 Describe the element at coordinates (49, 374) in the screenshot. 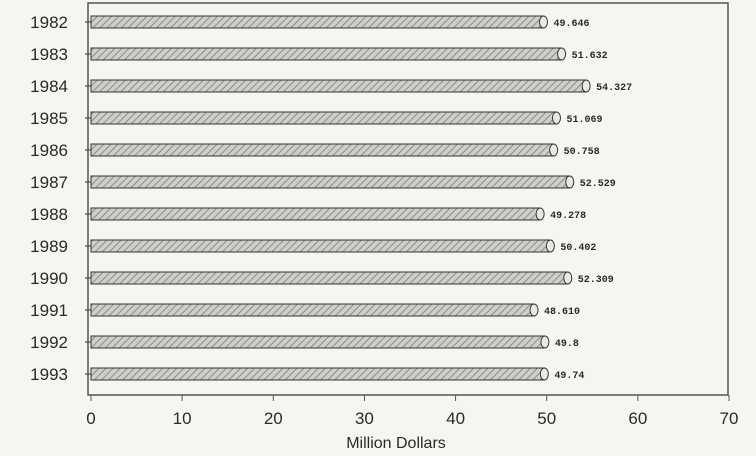

I see `category-label-1993: 1993` at that location.